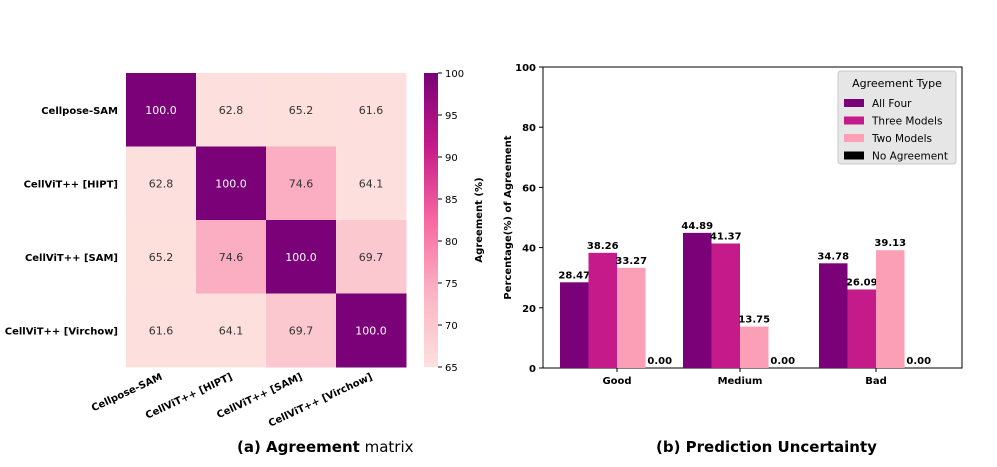 This screenshot has height=467, width=997. I want to click on y-tick-label: 20, so click(529, 309).